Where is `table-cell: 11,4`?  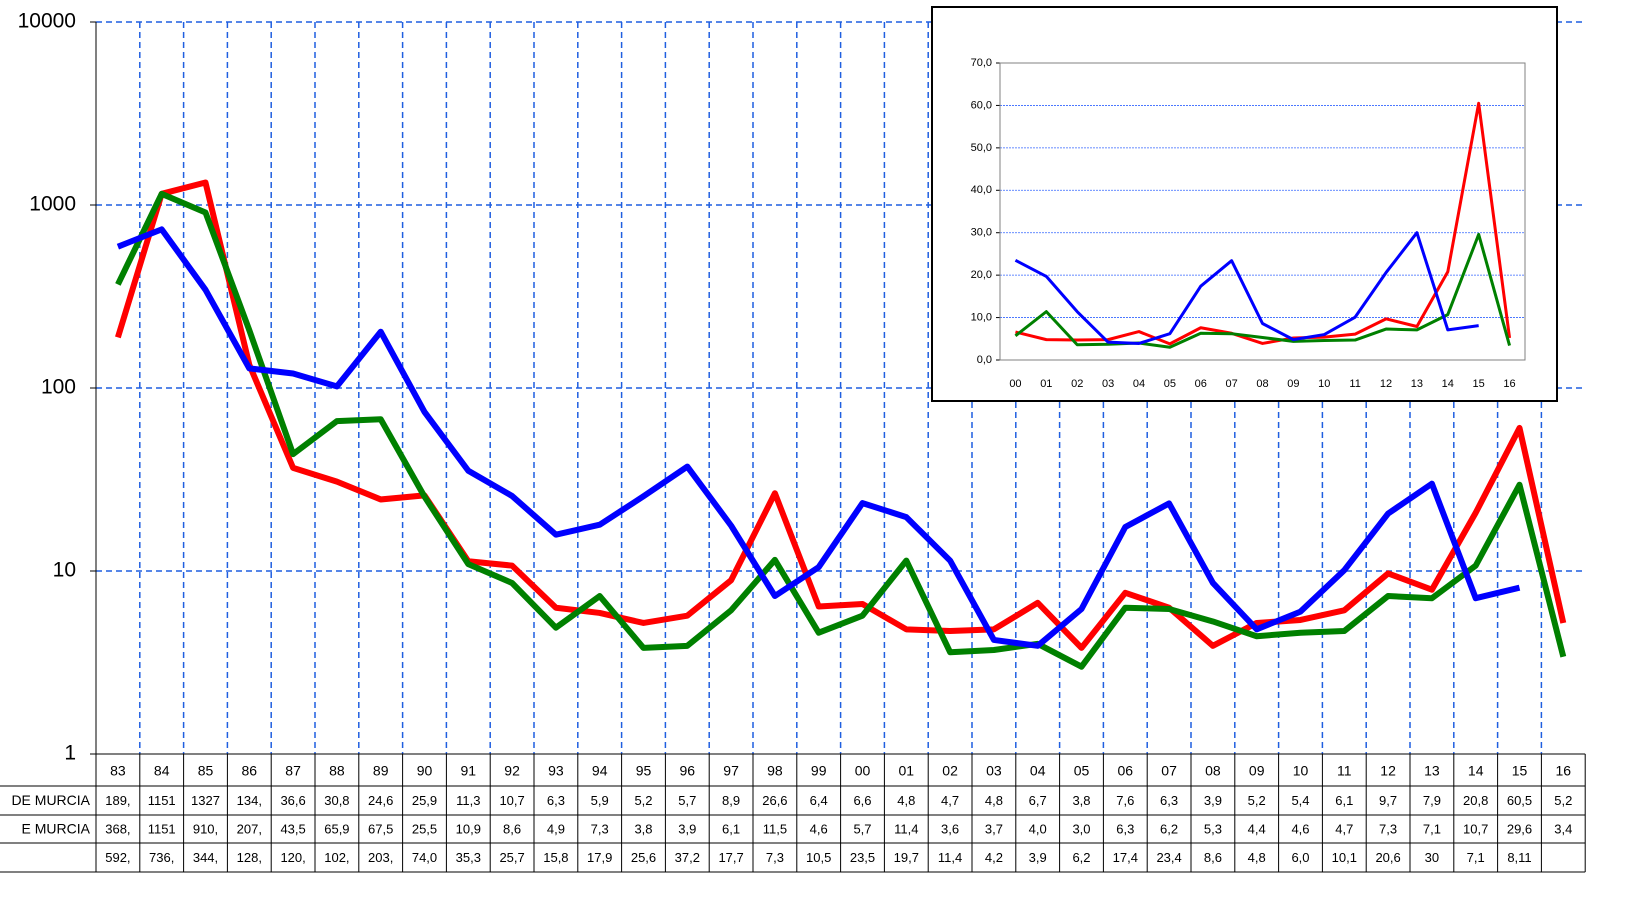 table-cell: 11,4 is located at coordinates (950, 857).